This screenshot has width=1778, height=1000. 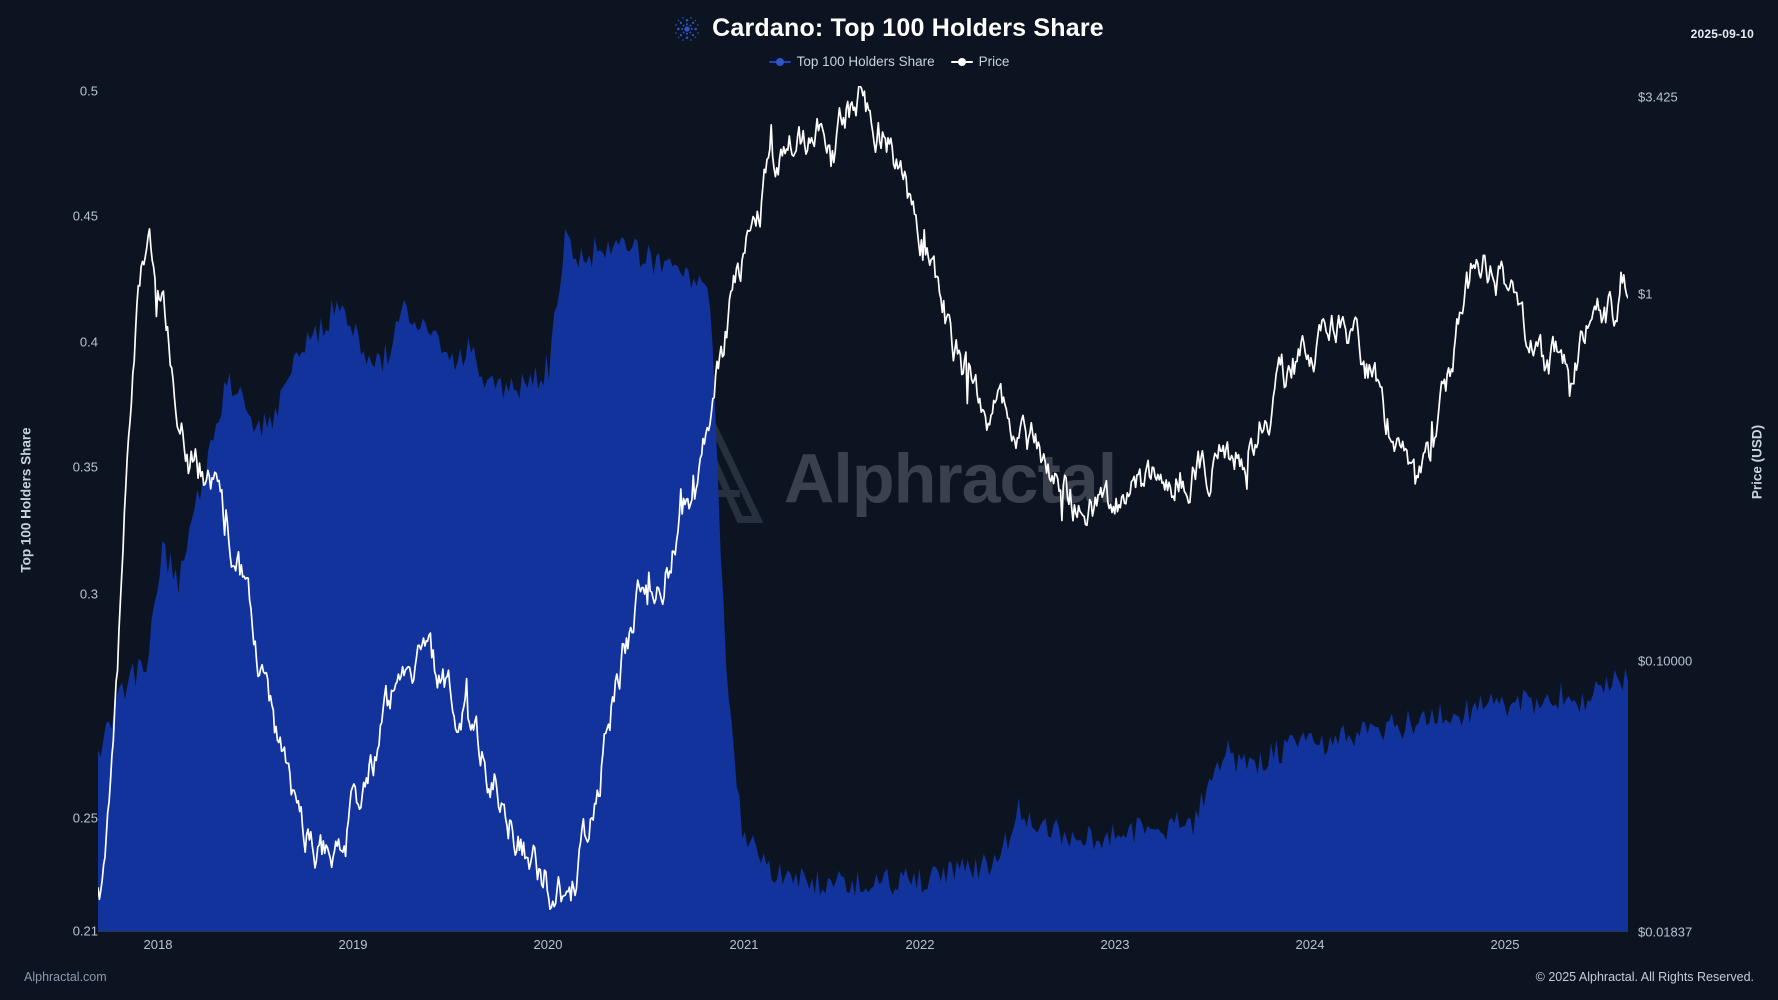 What do you see at coordinates (85, 467) in the screenshot?
I see `y-tick-left-3: 0.35` at bounding box center [85, 467].